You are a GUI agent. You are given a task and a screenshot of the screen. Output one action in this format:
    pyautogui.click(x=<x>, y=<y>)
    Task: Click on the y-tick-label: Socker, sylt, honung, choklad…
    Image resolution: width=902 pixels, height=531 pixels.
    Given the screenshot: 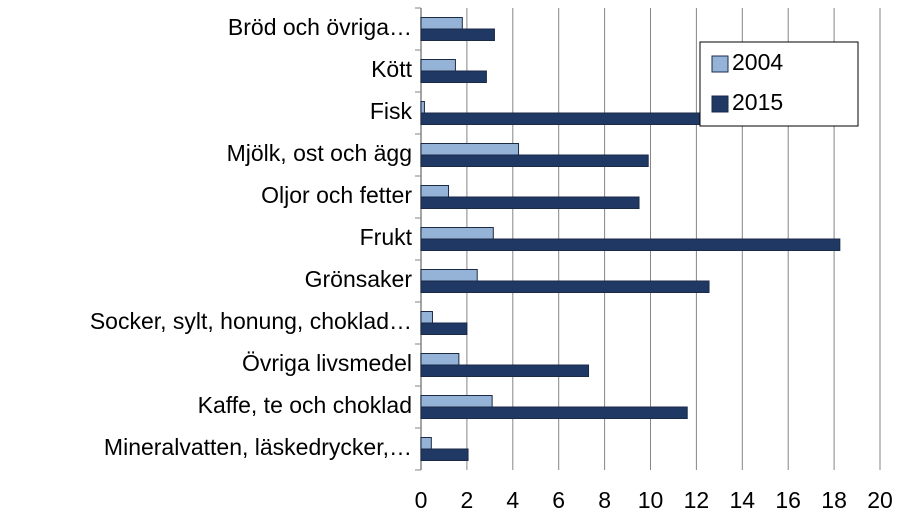 What is the action you would take?
    pyautogui.click(x=251, y=321)
    